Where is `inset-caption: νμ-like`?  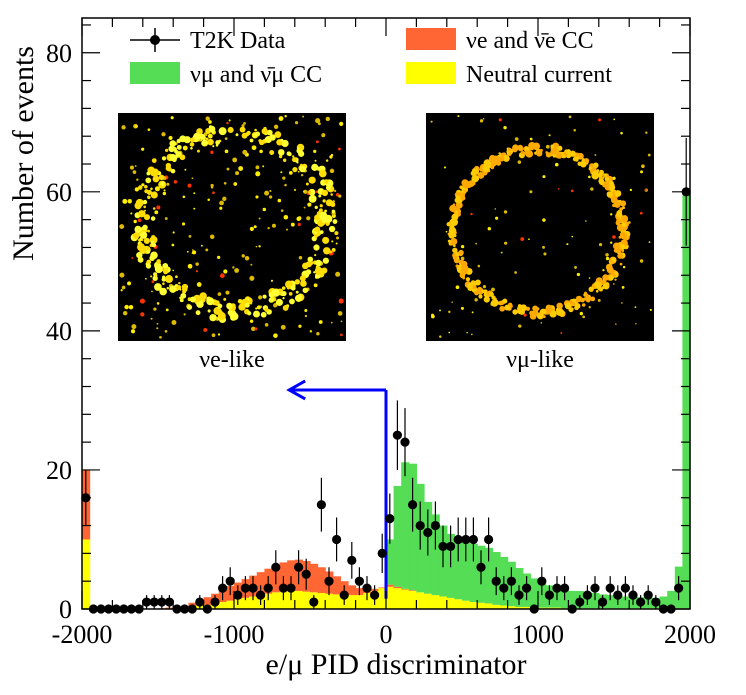
inset-caption: νμ-like is located at coordinates (540, 360).